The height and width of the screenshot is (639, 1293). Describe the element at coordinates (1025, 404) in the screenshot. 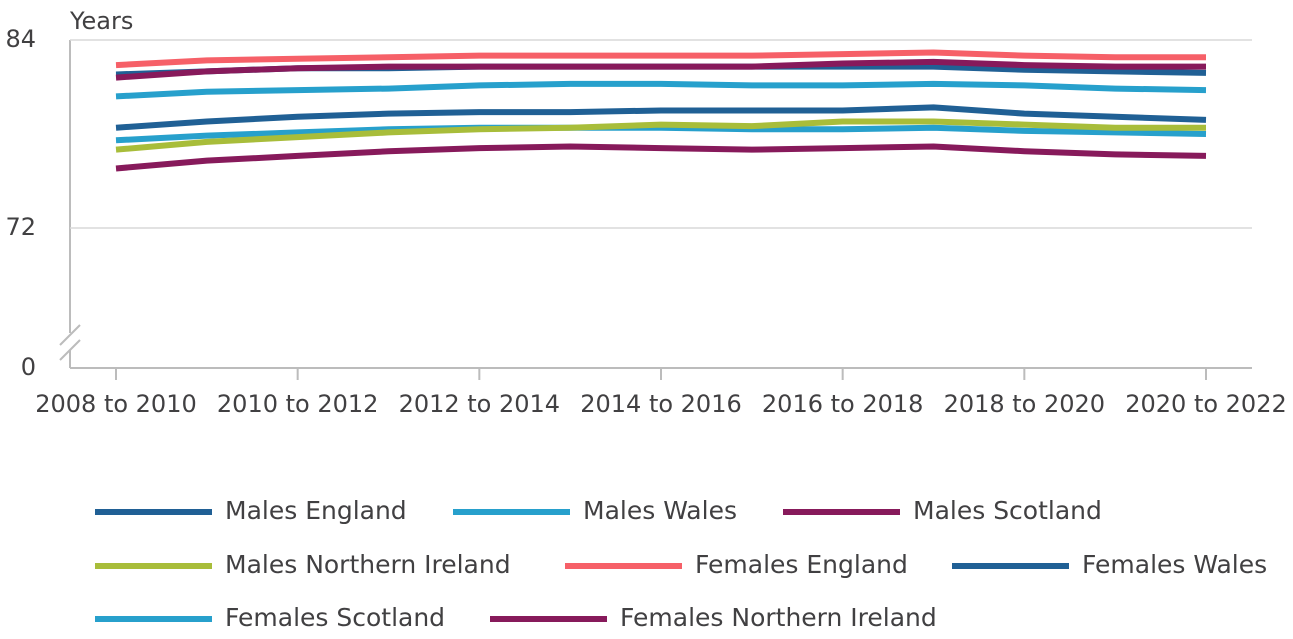

I see `x-tick-label: 2018 to 2020` at that location.